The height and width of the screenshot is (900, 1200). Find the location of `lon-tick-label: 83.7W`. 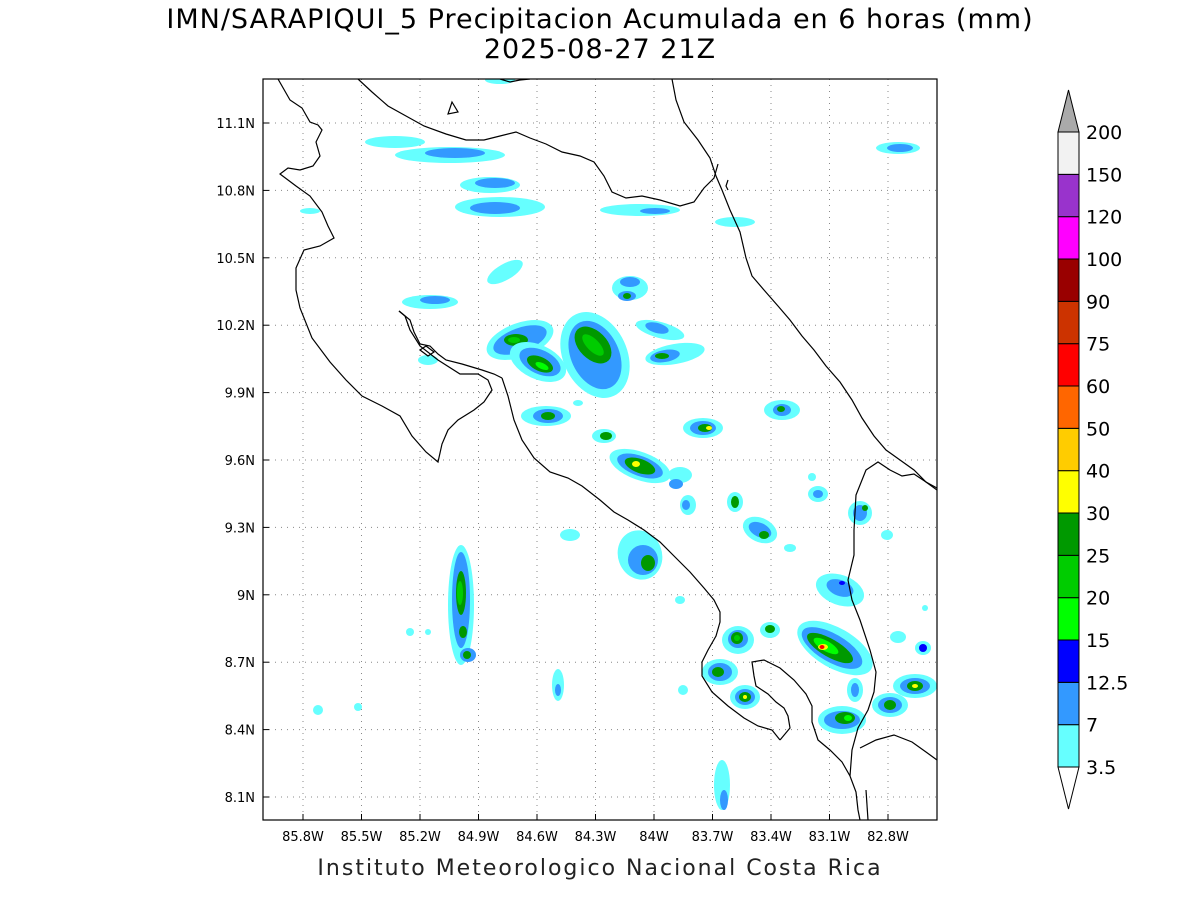

lon-tick-label: 83.7W is located at coordinates (713, 837).